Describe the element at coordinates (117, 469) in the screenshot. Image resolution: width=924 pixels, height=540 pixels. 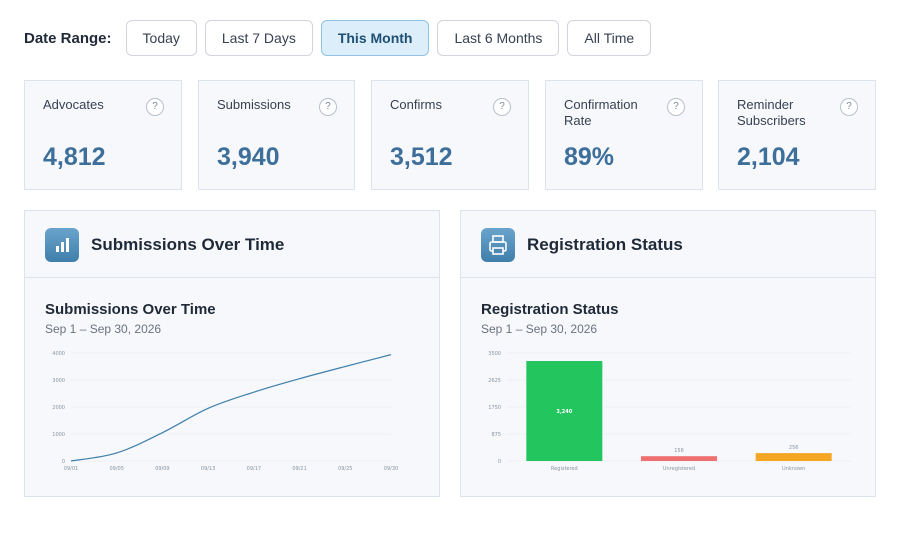
I see `x-tick-label: 09/05` at that location.